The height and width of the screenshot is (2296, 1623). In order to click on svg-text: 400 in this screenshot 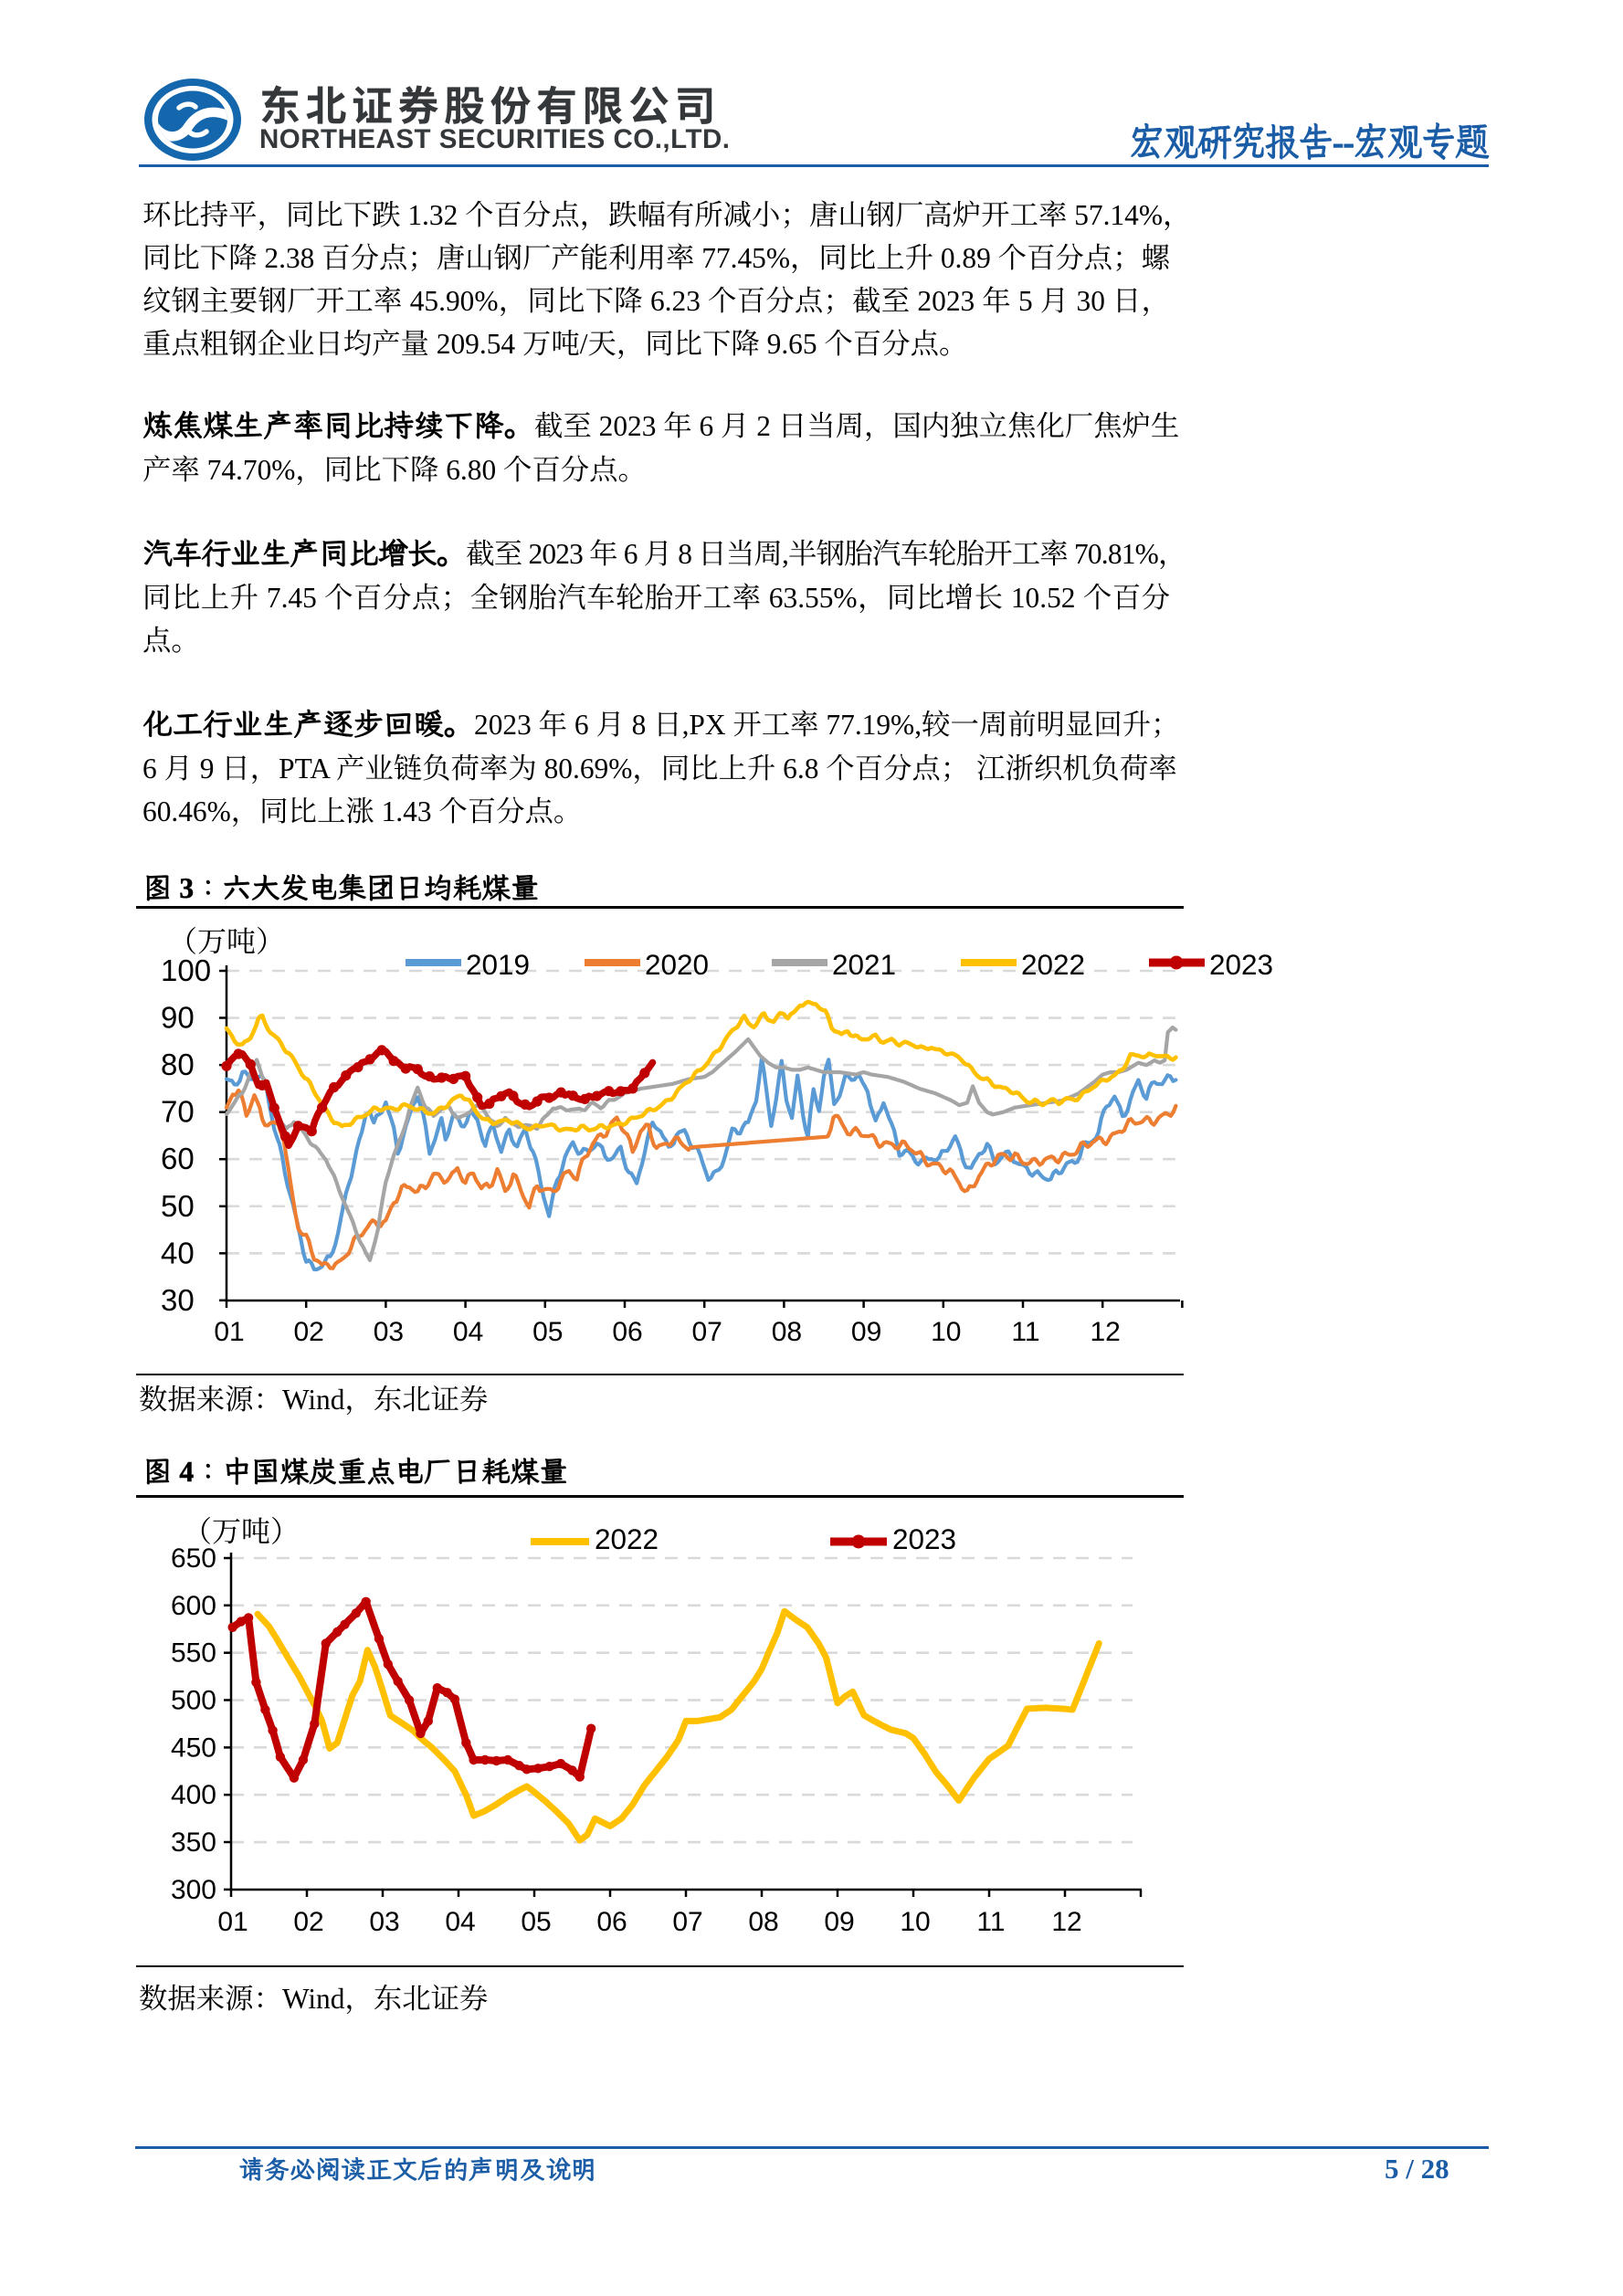, I will do `click(193, 1795)`.